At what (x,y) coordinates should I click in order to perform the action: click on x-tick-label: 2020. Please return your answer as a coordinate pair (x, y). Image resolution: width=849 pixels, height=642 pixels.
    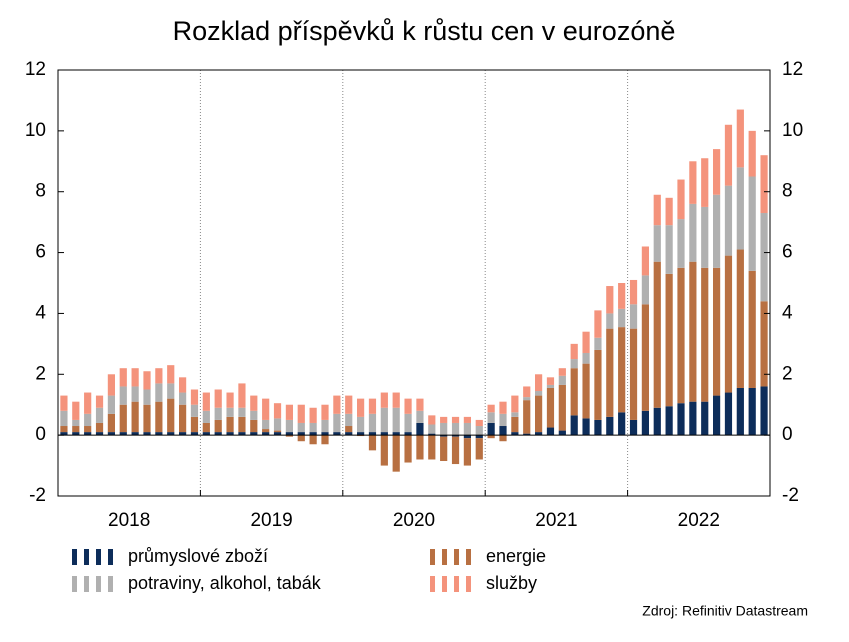
    Looking at the image, I should click on (414, 520).